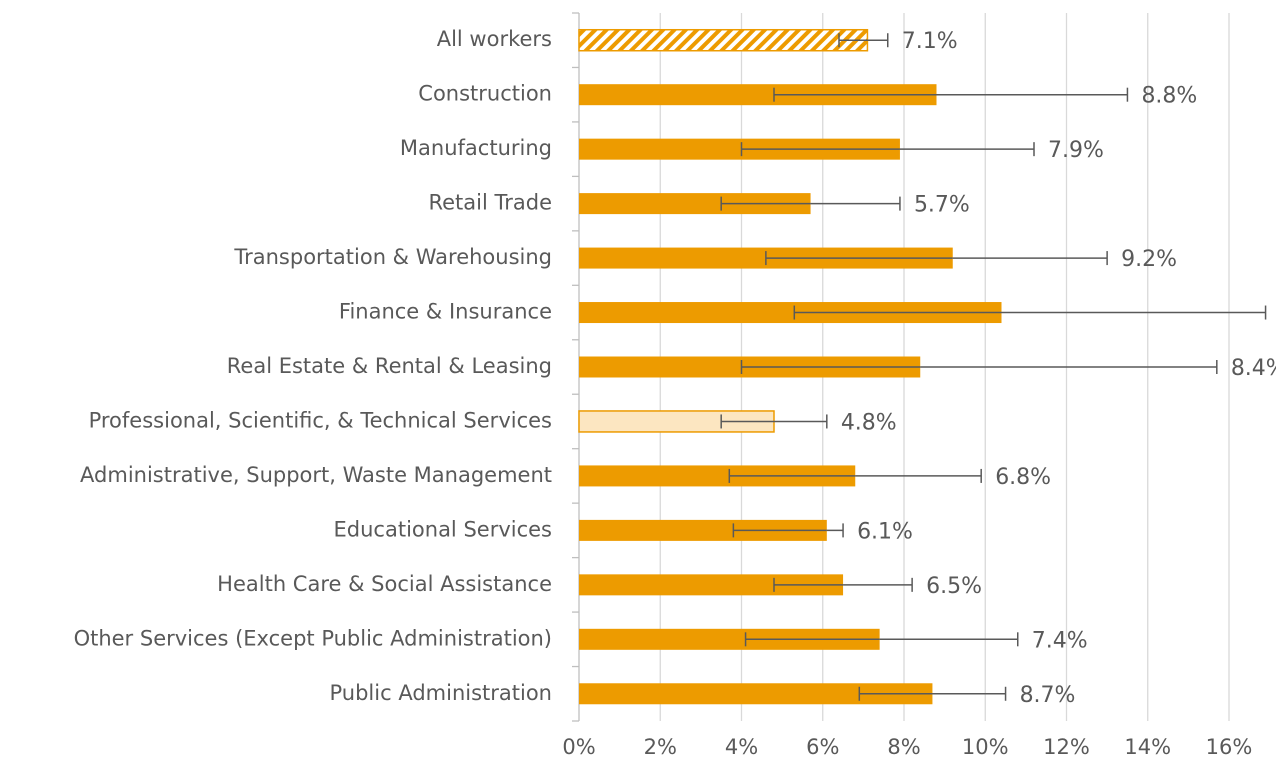  Describe the element at coordinates (490, 203) in the screenshot. I see `category-label: Retail Trade` at that location.